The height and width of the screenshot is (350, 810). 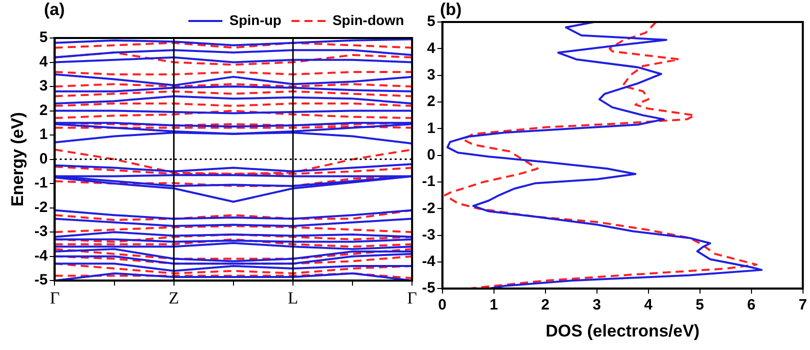 I want to click on chart-title: (a), so click(x=54, y=10).